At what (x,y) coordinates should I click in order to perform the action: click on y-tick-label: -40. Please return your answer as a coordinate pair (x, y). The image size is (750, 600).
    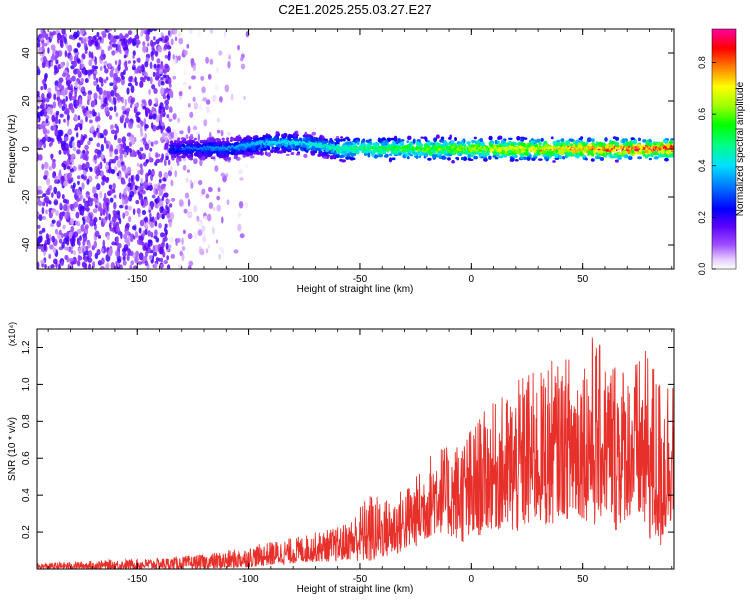
    Looking at the image, I should click on (26, 244).